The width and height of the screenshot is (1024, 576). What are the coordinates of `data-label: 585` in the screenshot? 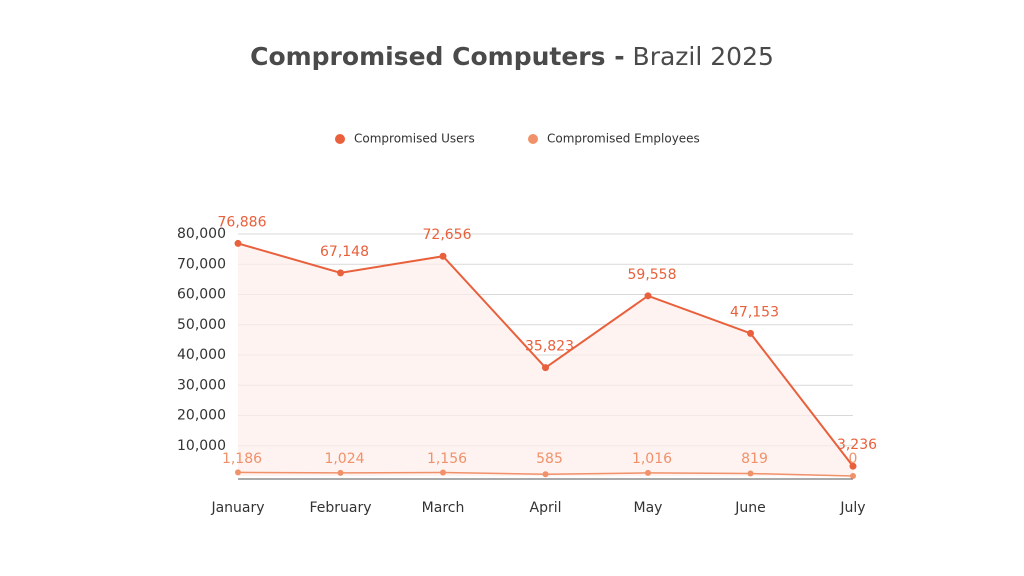 It's located at (549, 459).